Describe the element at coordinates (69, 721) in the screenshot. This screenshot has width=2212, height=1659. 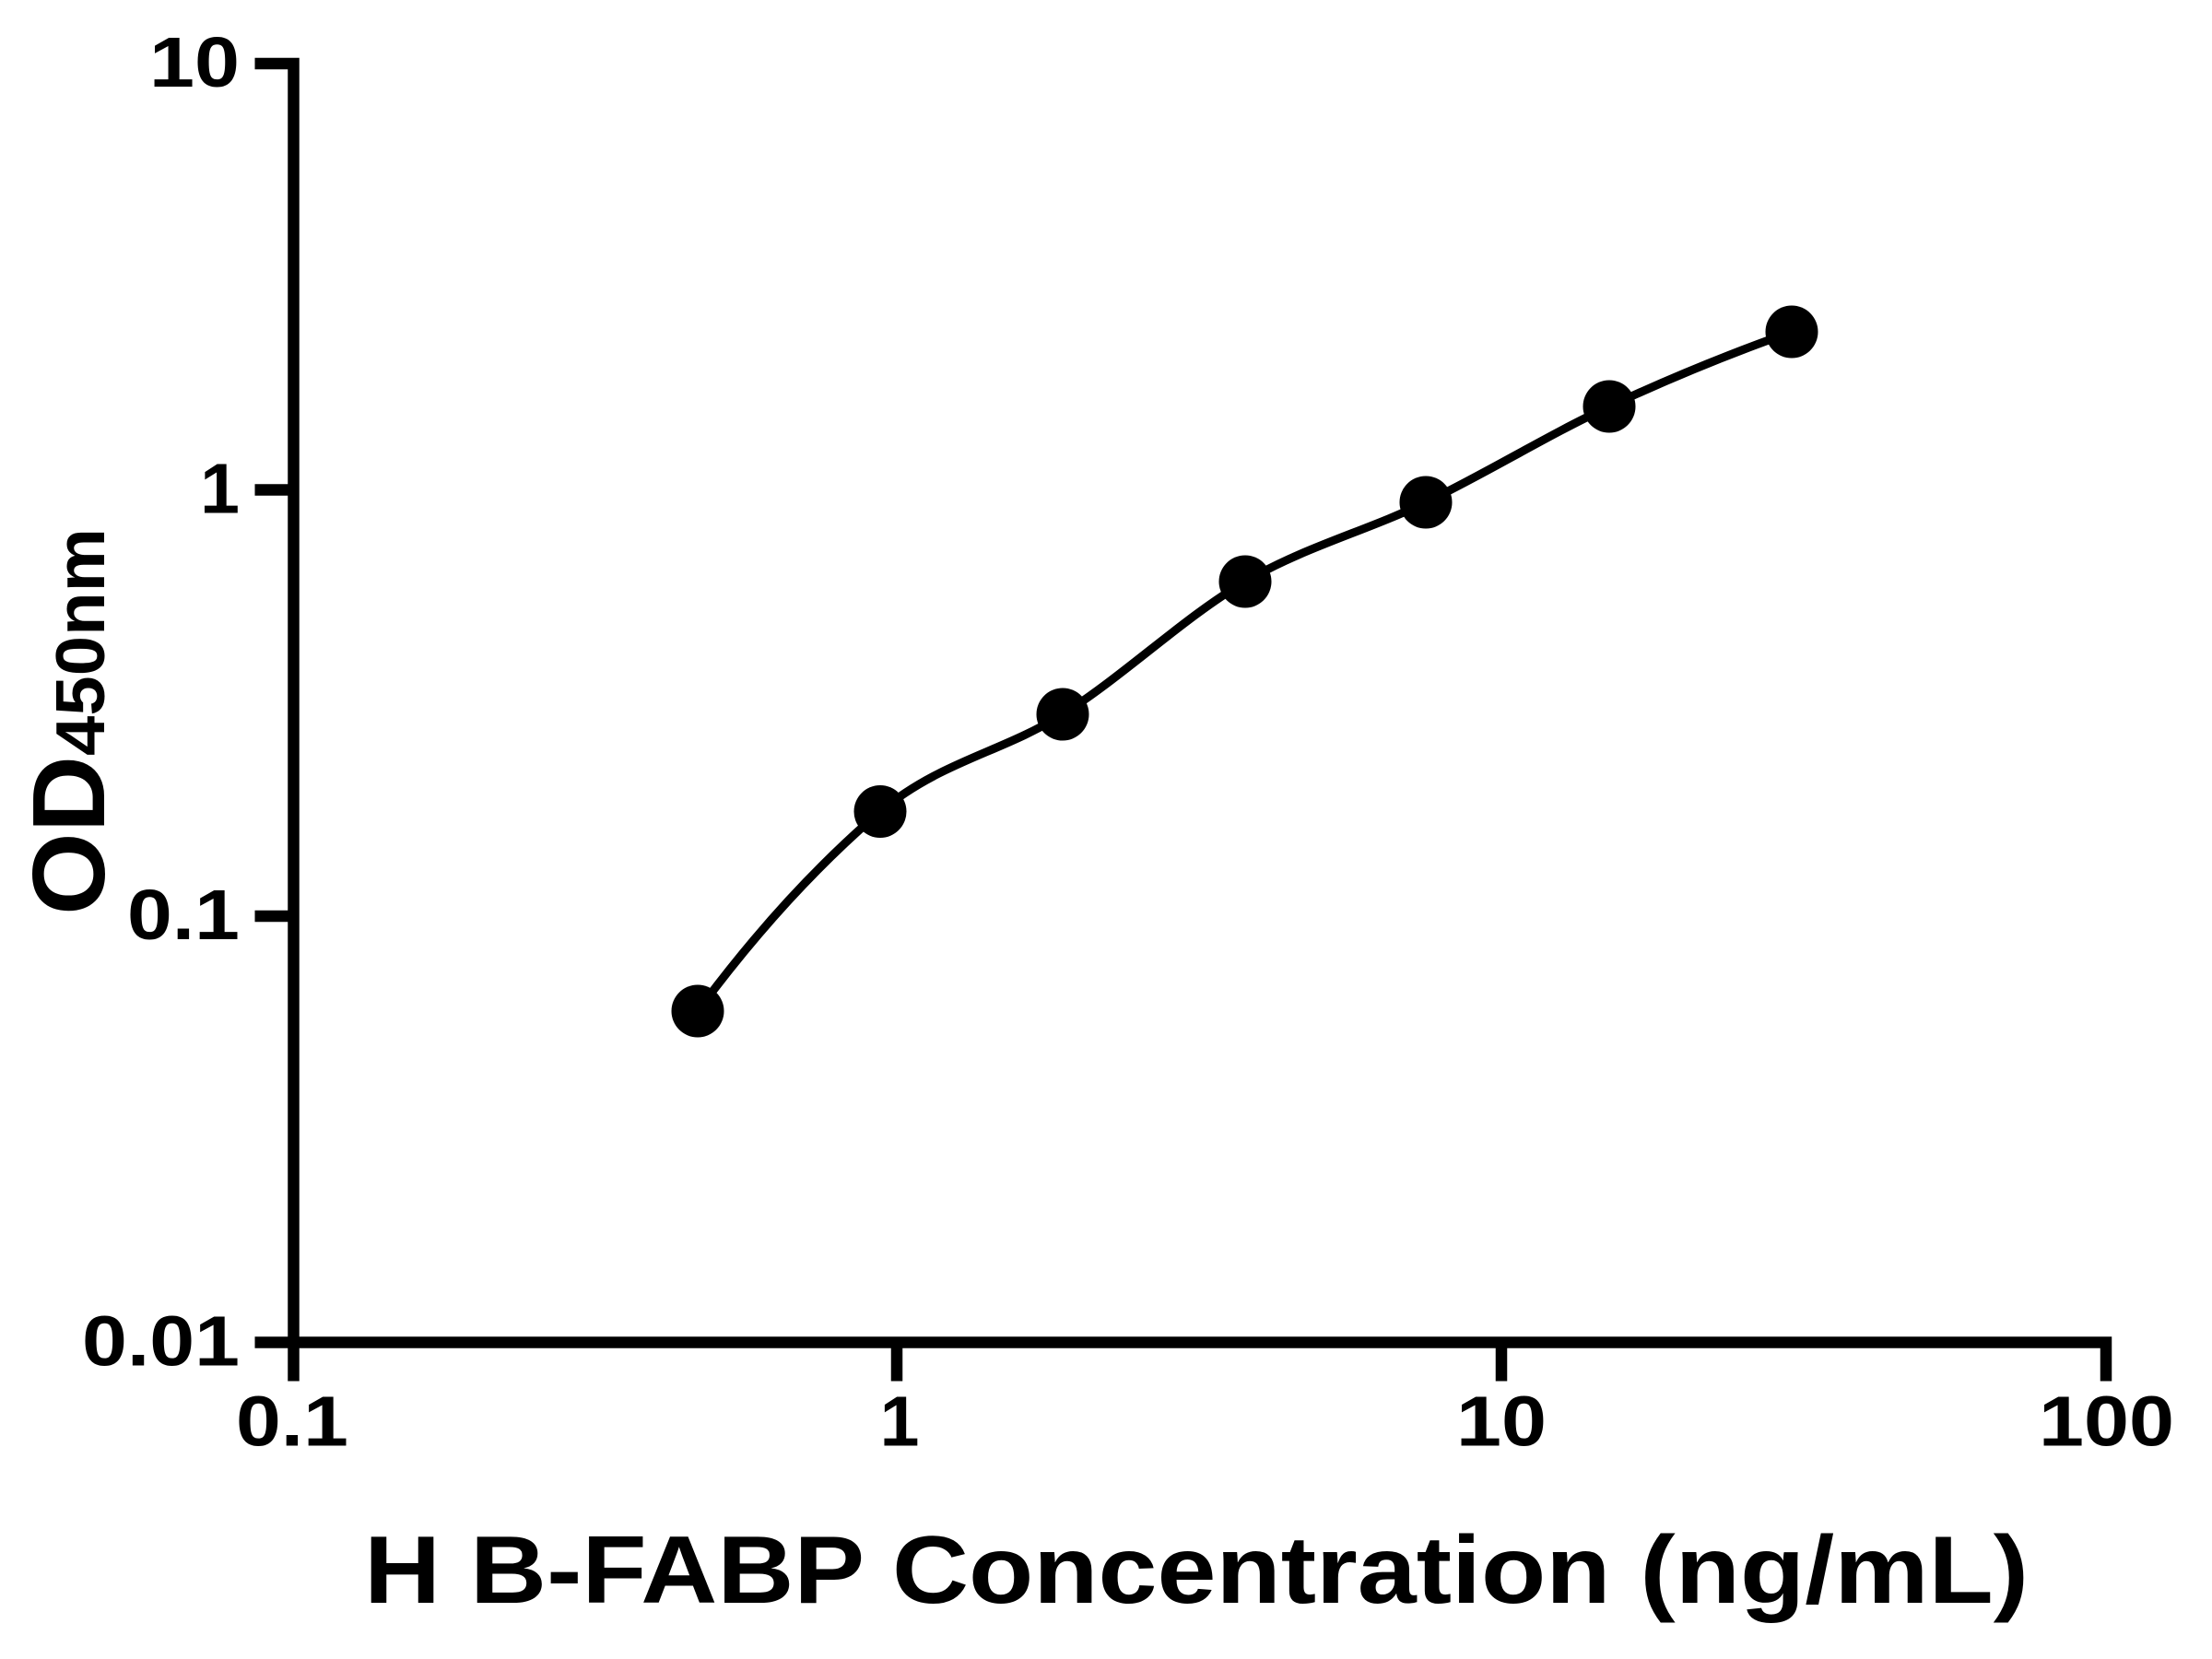
I see `svg-text: OD450nm` at that location.